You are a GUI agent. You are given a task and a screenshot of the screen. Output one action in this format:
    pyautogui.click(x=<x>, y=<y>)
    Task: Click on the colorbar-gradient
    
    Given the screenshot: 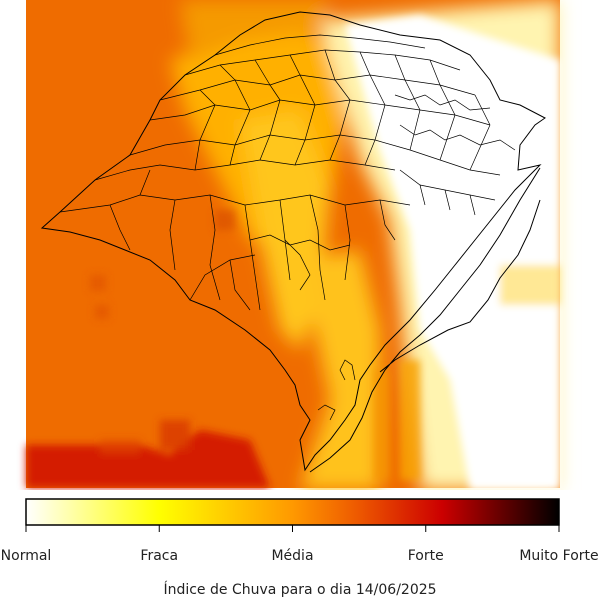 What is the action you would take?
    pyautogui.click(x=292, y=512)
    